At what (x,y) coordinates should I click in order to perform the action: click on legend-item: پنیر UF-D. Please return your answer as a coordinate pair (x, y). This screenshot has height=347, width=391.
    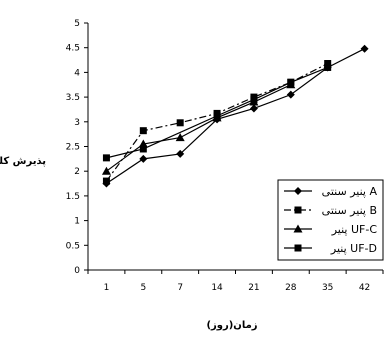
    Looking at the image, I should click on (330, 248).